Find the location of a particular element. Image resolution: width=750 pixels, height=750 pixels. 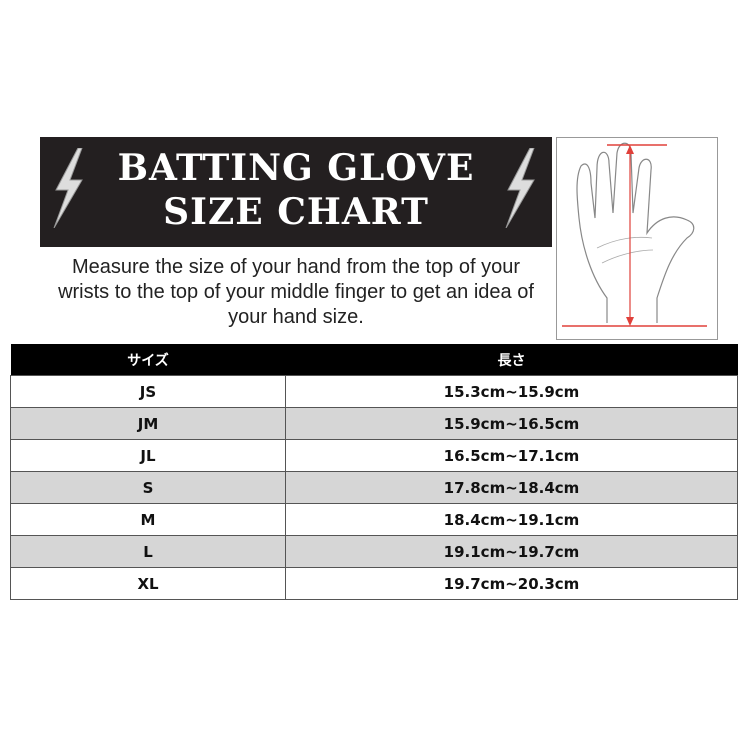

page-title: BATTING GLOVE SIZE CHART is located at coordinates (296, 190).